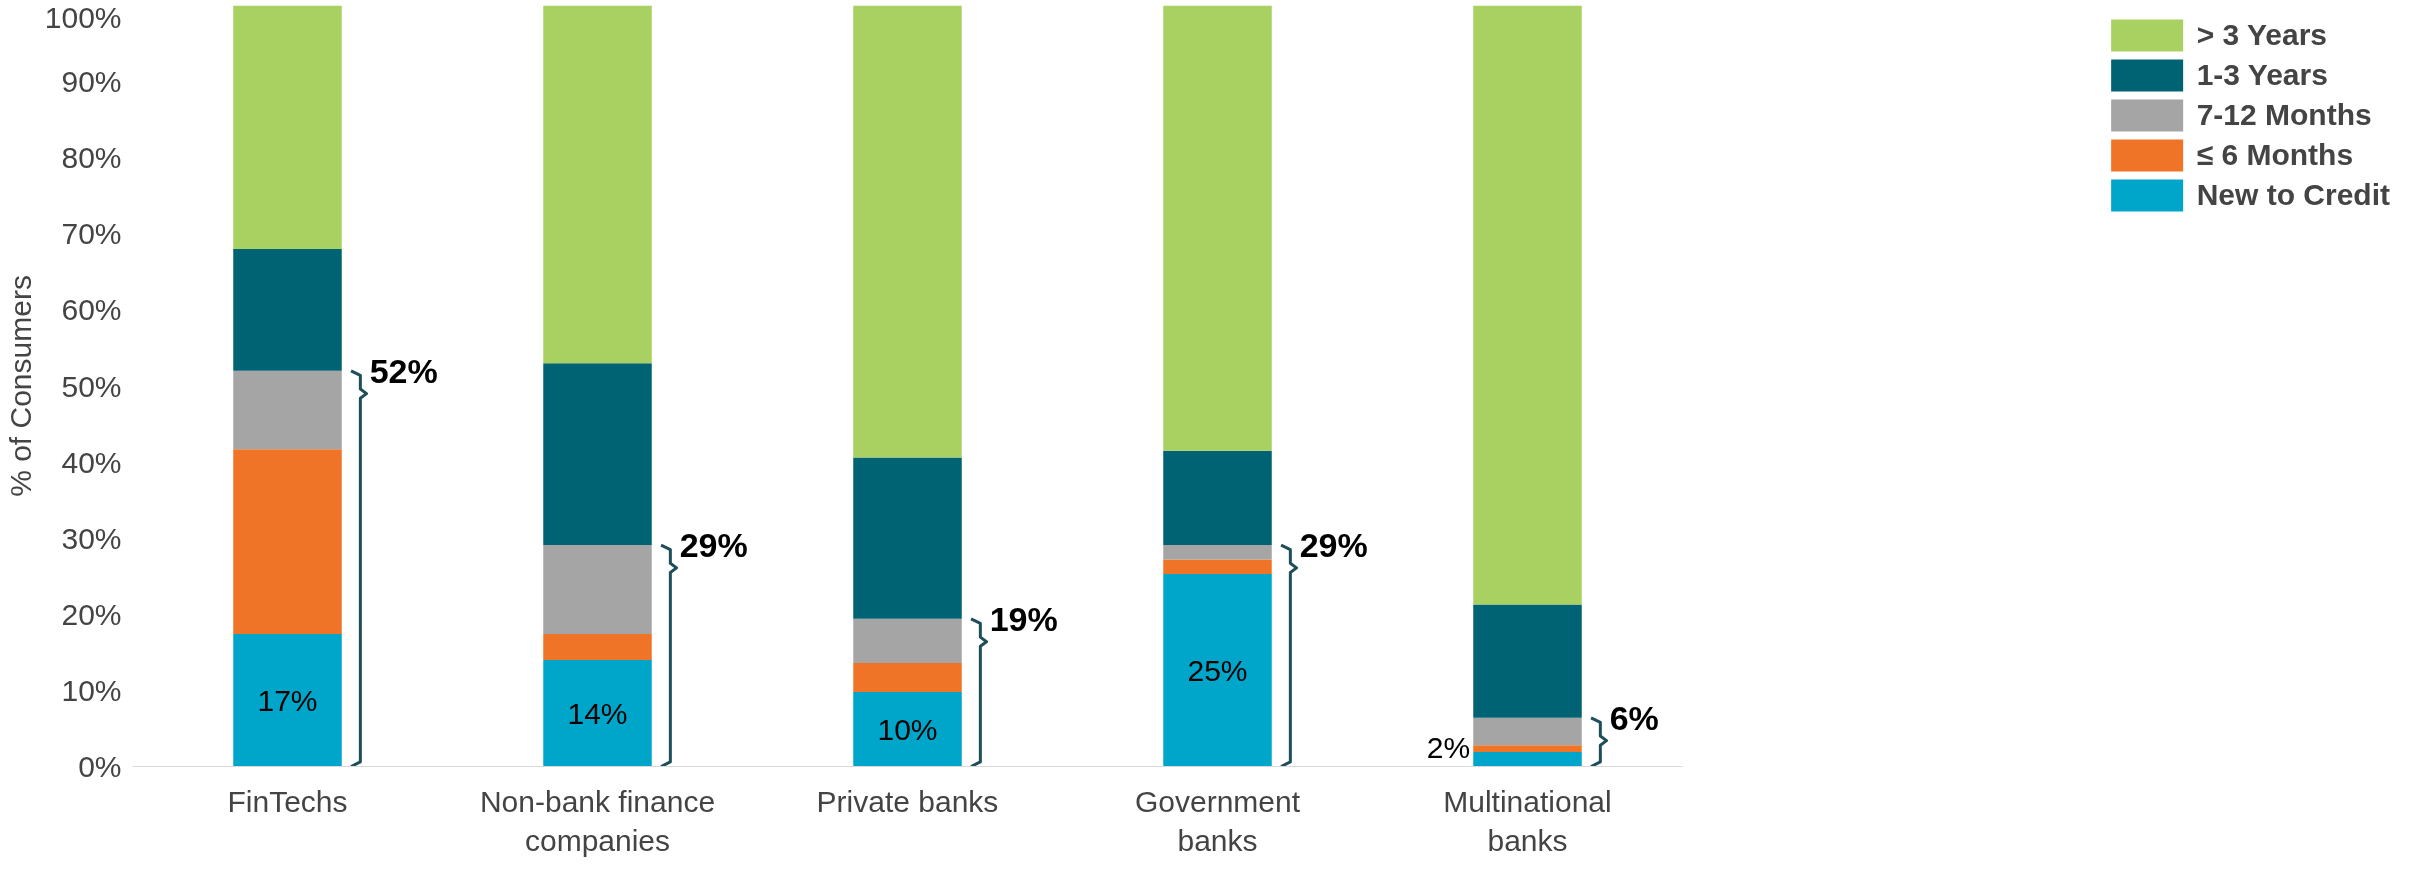 This screenshot has height=876, width=2417. Describe the element at coordinates (2262, 35) in the screenshot. I see `legend-label: > 3 Years` at that location.